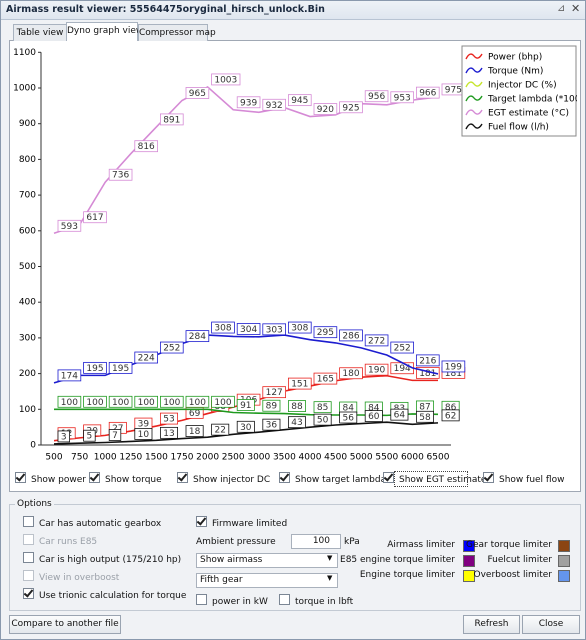  What do you see at coordinates (284, 458) in the screenshot?
I see `x-tick-label: 3500` at bounding box center [284, 458].